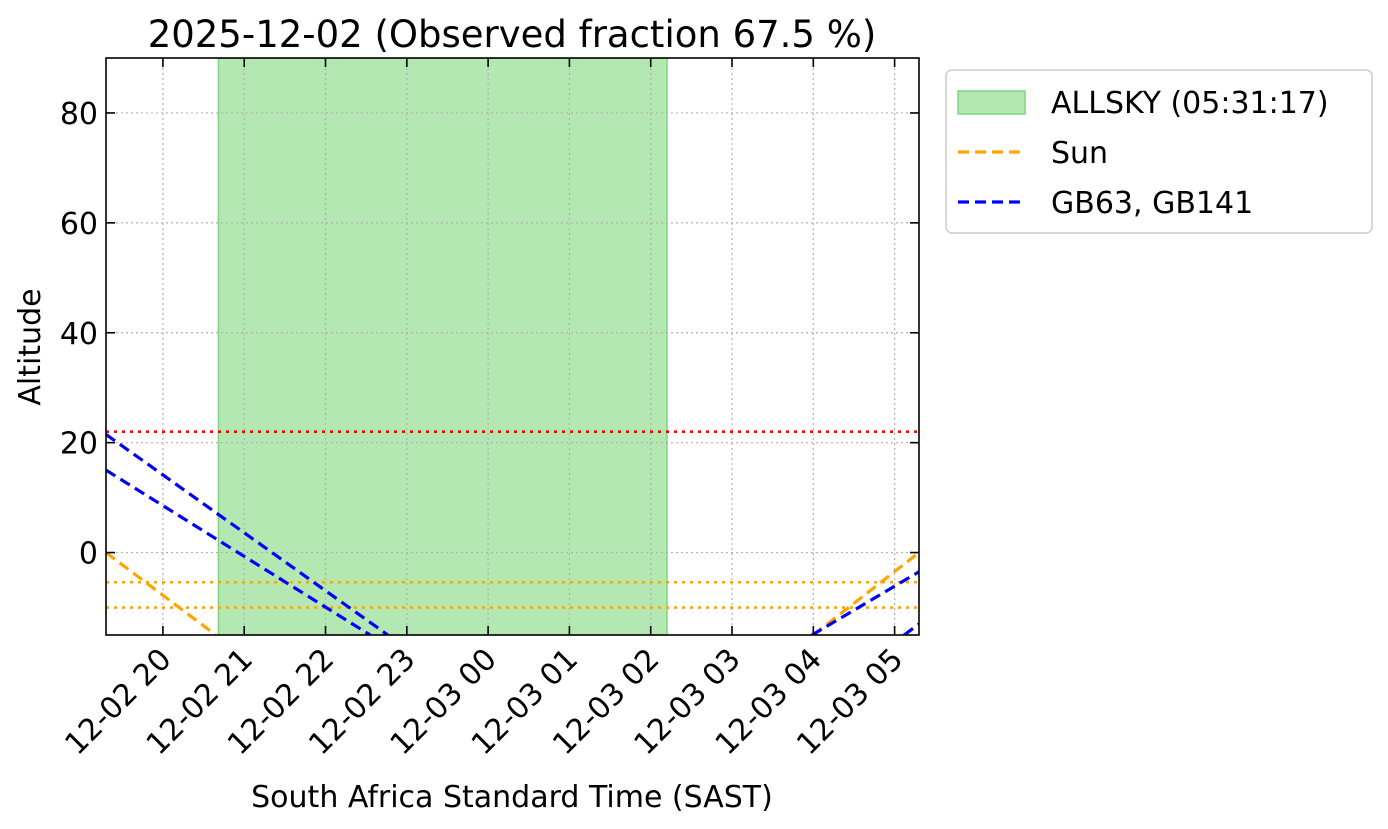 The width and height of the screenshot is (1388, 829). What do you see at coordinates (1152, 203) in the screenshot?
I see `legend-label: GB63, GB141` at bounding box center [1152, 203].